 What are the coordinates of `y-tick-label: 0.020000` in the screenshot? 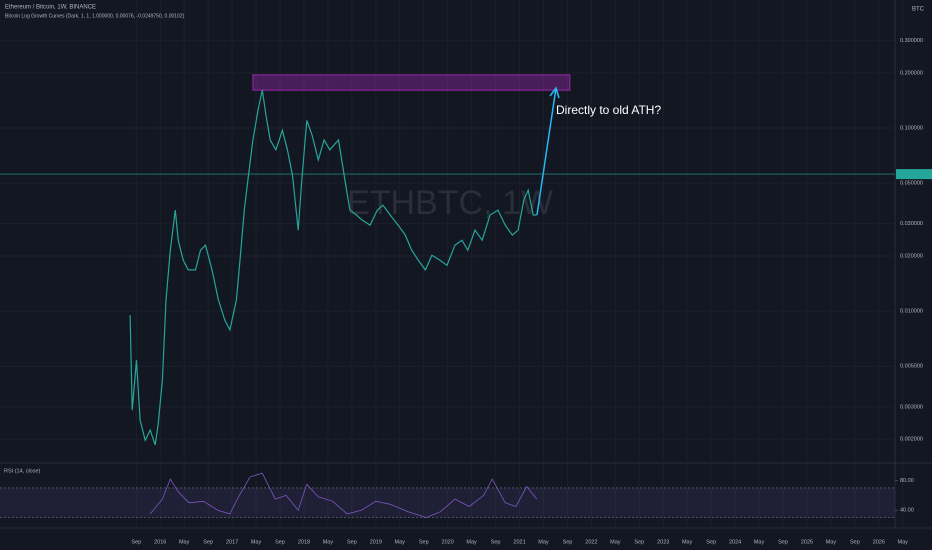 It's located at (911, 256).